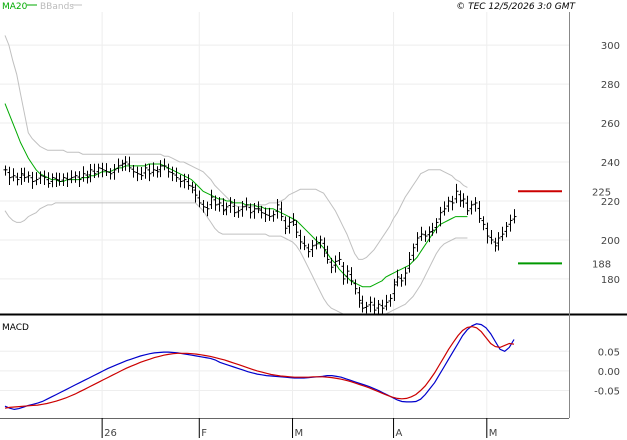  I want to click on x-axis: 26 F M A M, so click(299, 428).